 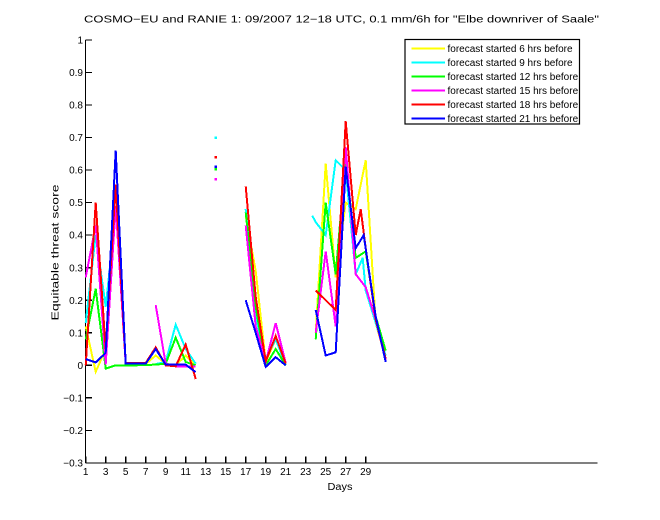 I want to click on svg-text: −0.3, so click(x=73, y=464).